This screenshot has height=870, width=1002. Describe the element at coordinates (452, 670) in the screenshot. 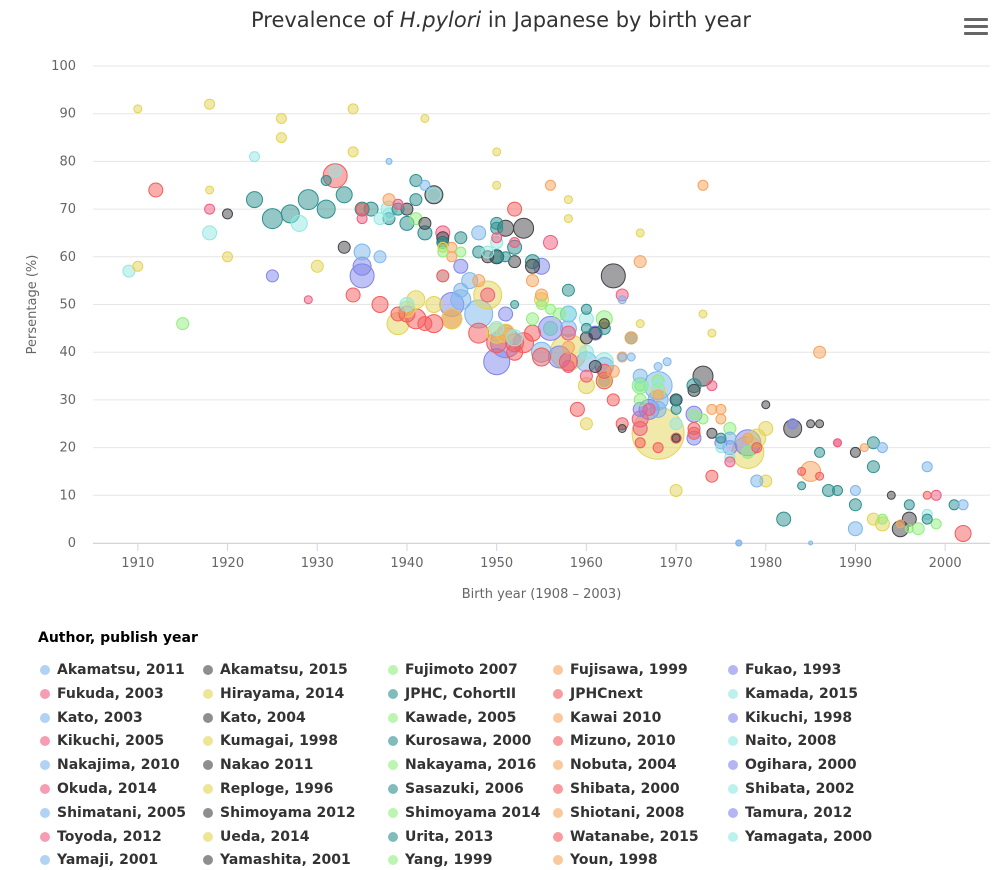

I see `legend-item: Fujimoto 2007` at that location.